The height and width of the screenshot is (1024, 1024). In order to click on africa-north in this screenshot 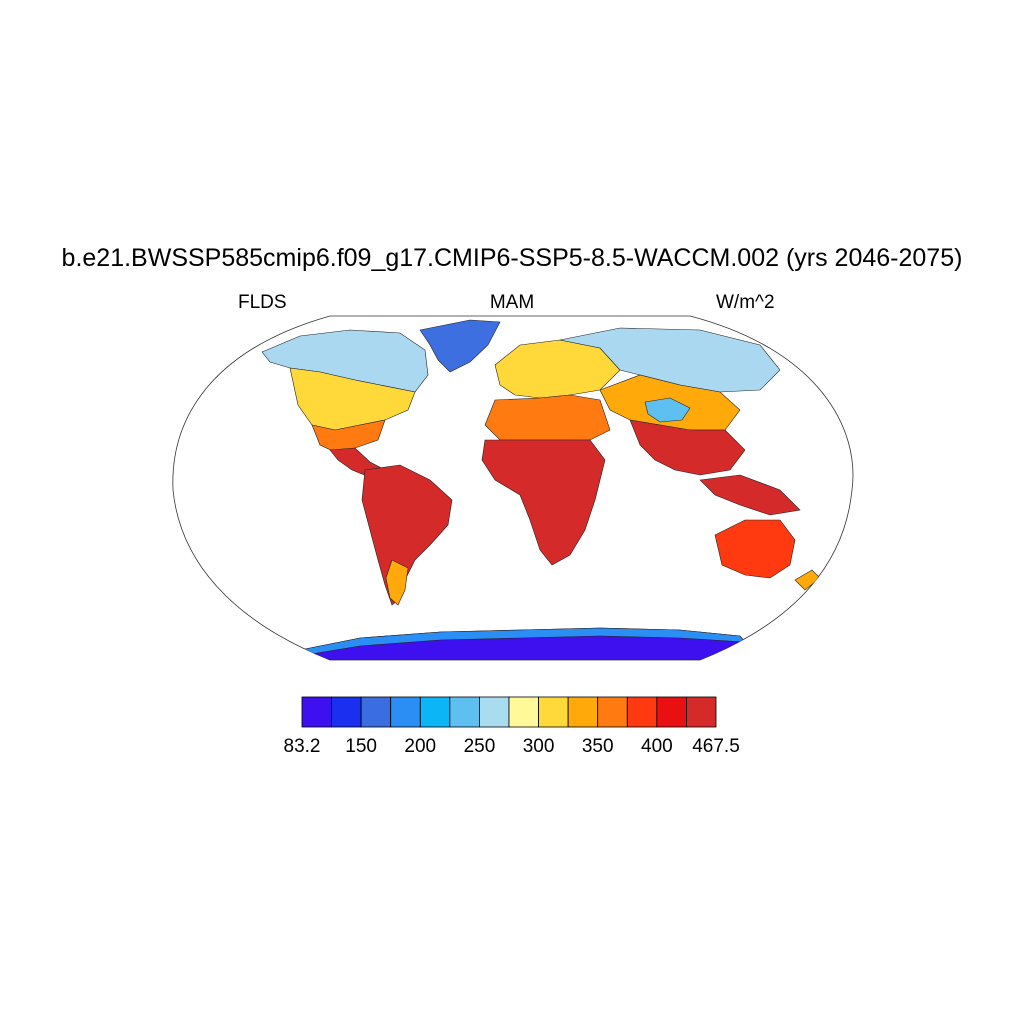, I will do `click(547, 417)`.